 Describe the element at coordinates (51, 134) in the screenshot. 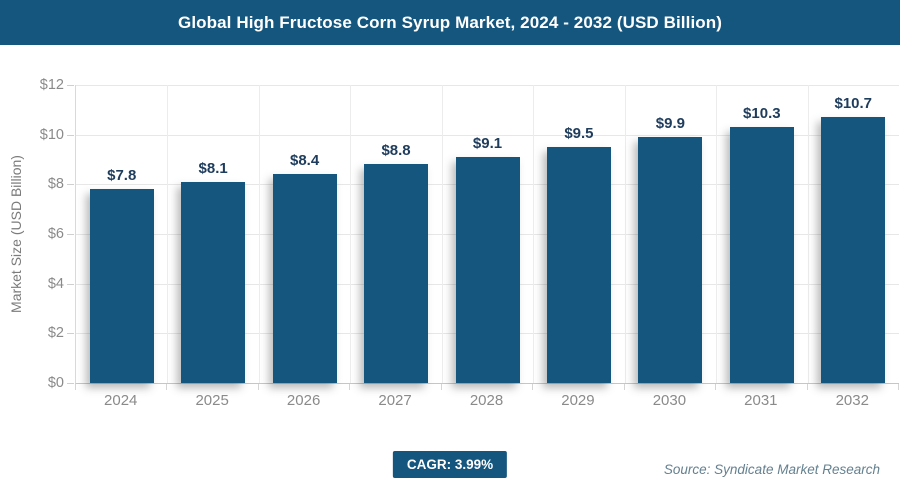

I see `y-tick-label: $10` at that location.